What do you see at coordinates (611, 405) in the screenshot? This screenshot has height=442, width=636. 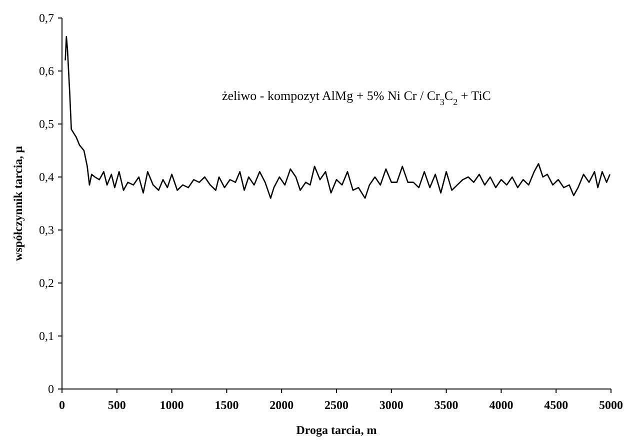 I see `x-tick-label: 5000` at bounding box center [611, 405].